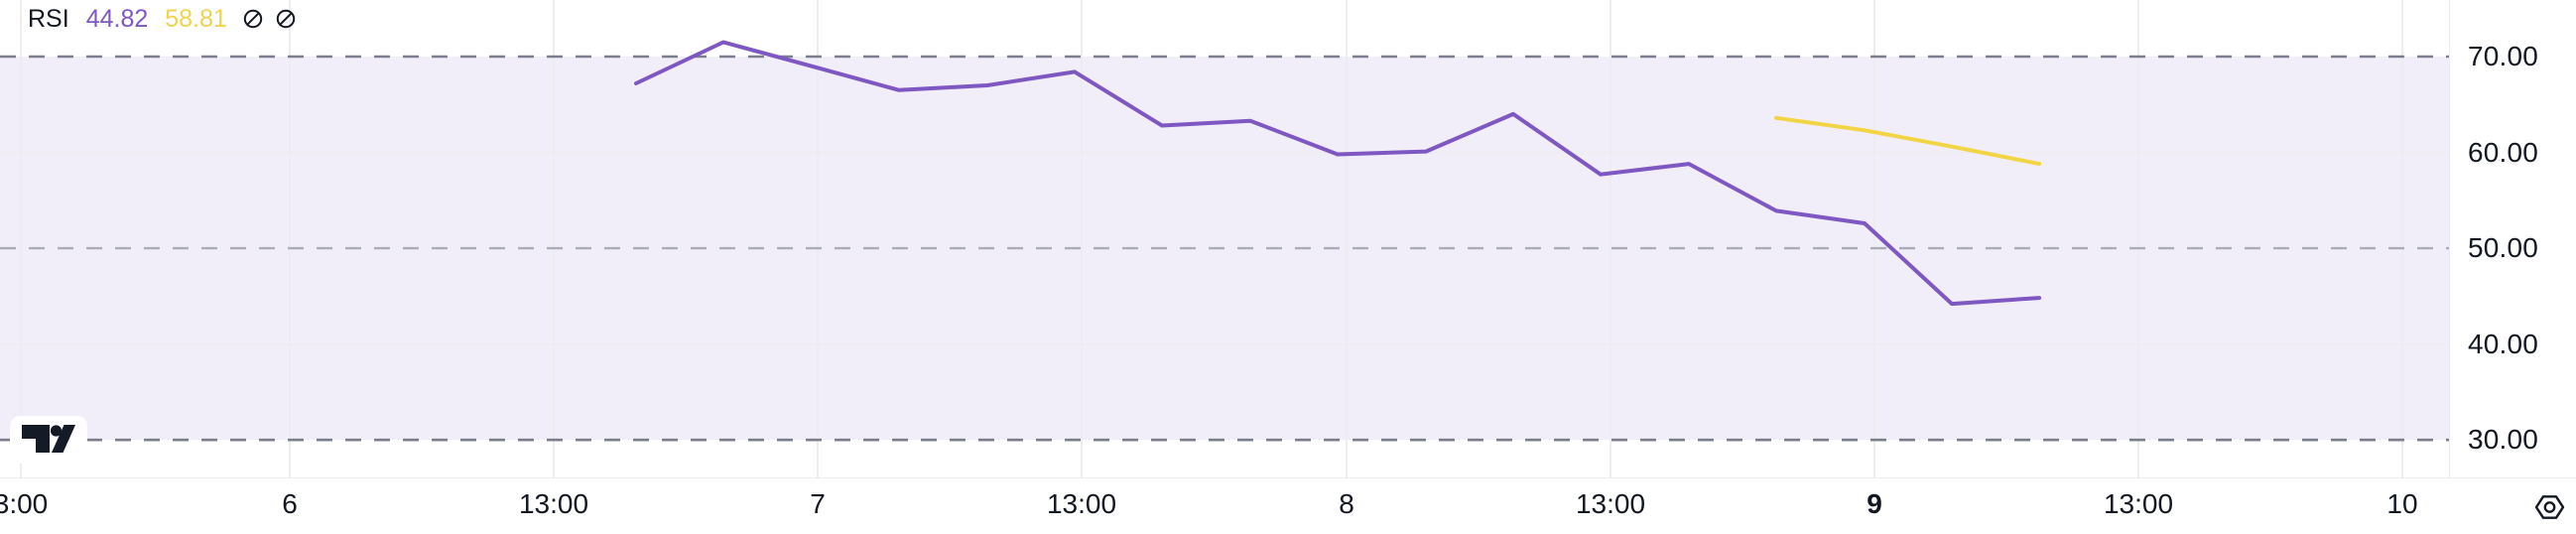 The image size is (2576, 534). What do you see at coordinates (2503, 343) in the screenshot?
I see `price-axis-label: 40.00` at bounding box center [2503, 343].